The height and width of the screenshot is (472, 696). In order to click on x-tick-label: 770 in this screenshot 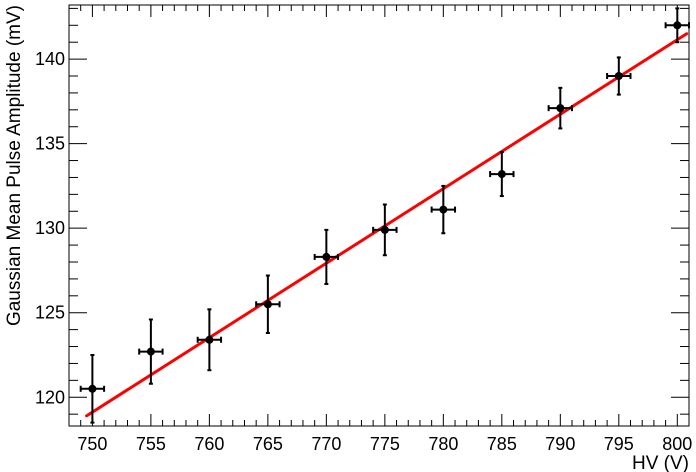, I will do `click(326, 444)`.